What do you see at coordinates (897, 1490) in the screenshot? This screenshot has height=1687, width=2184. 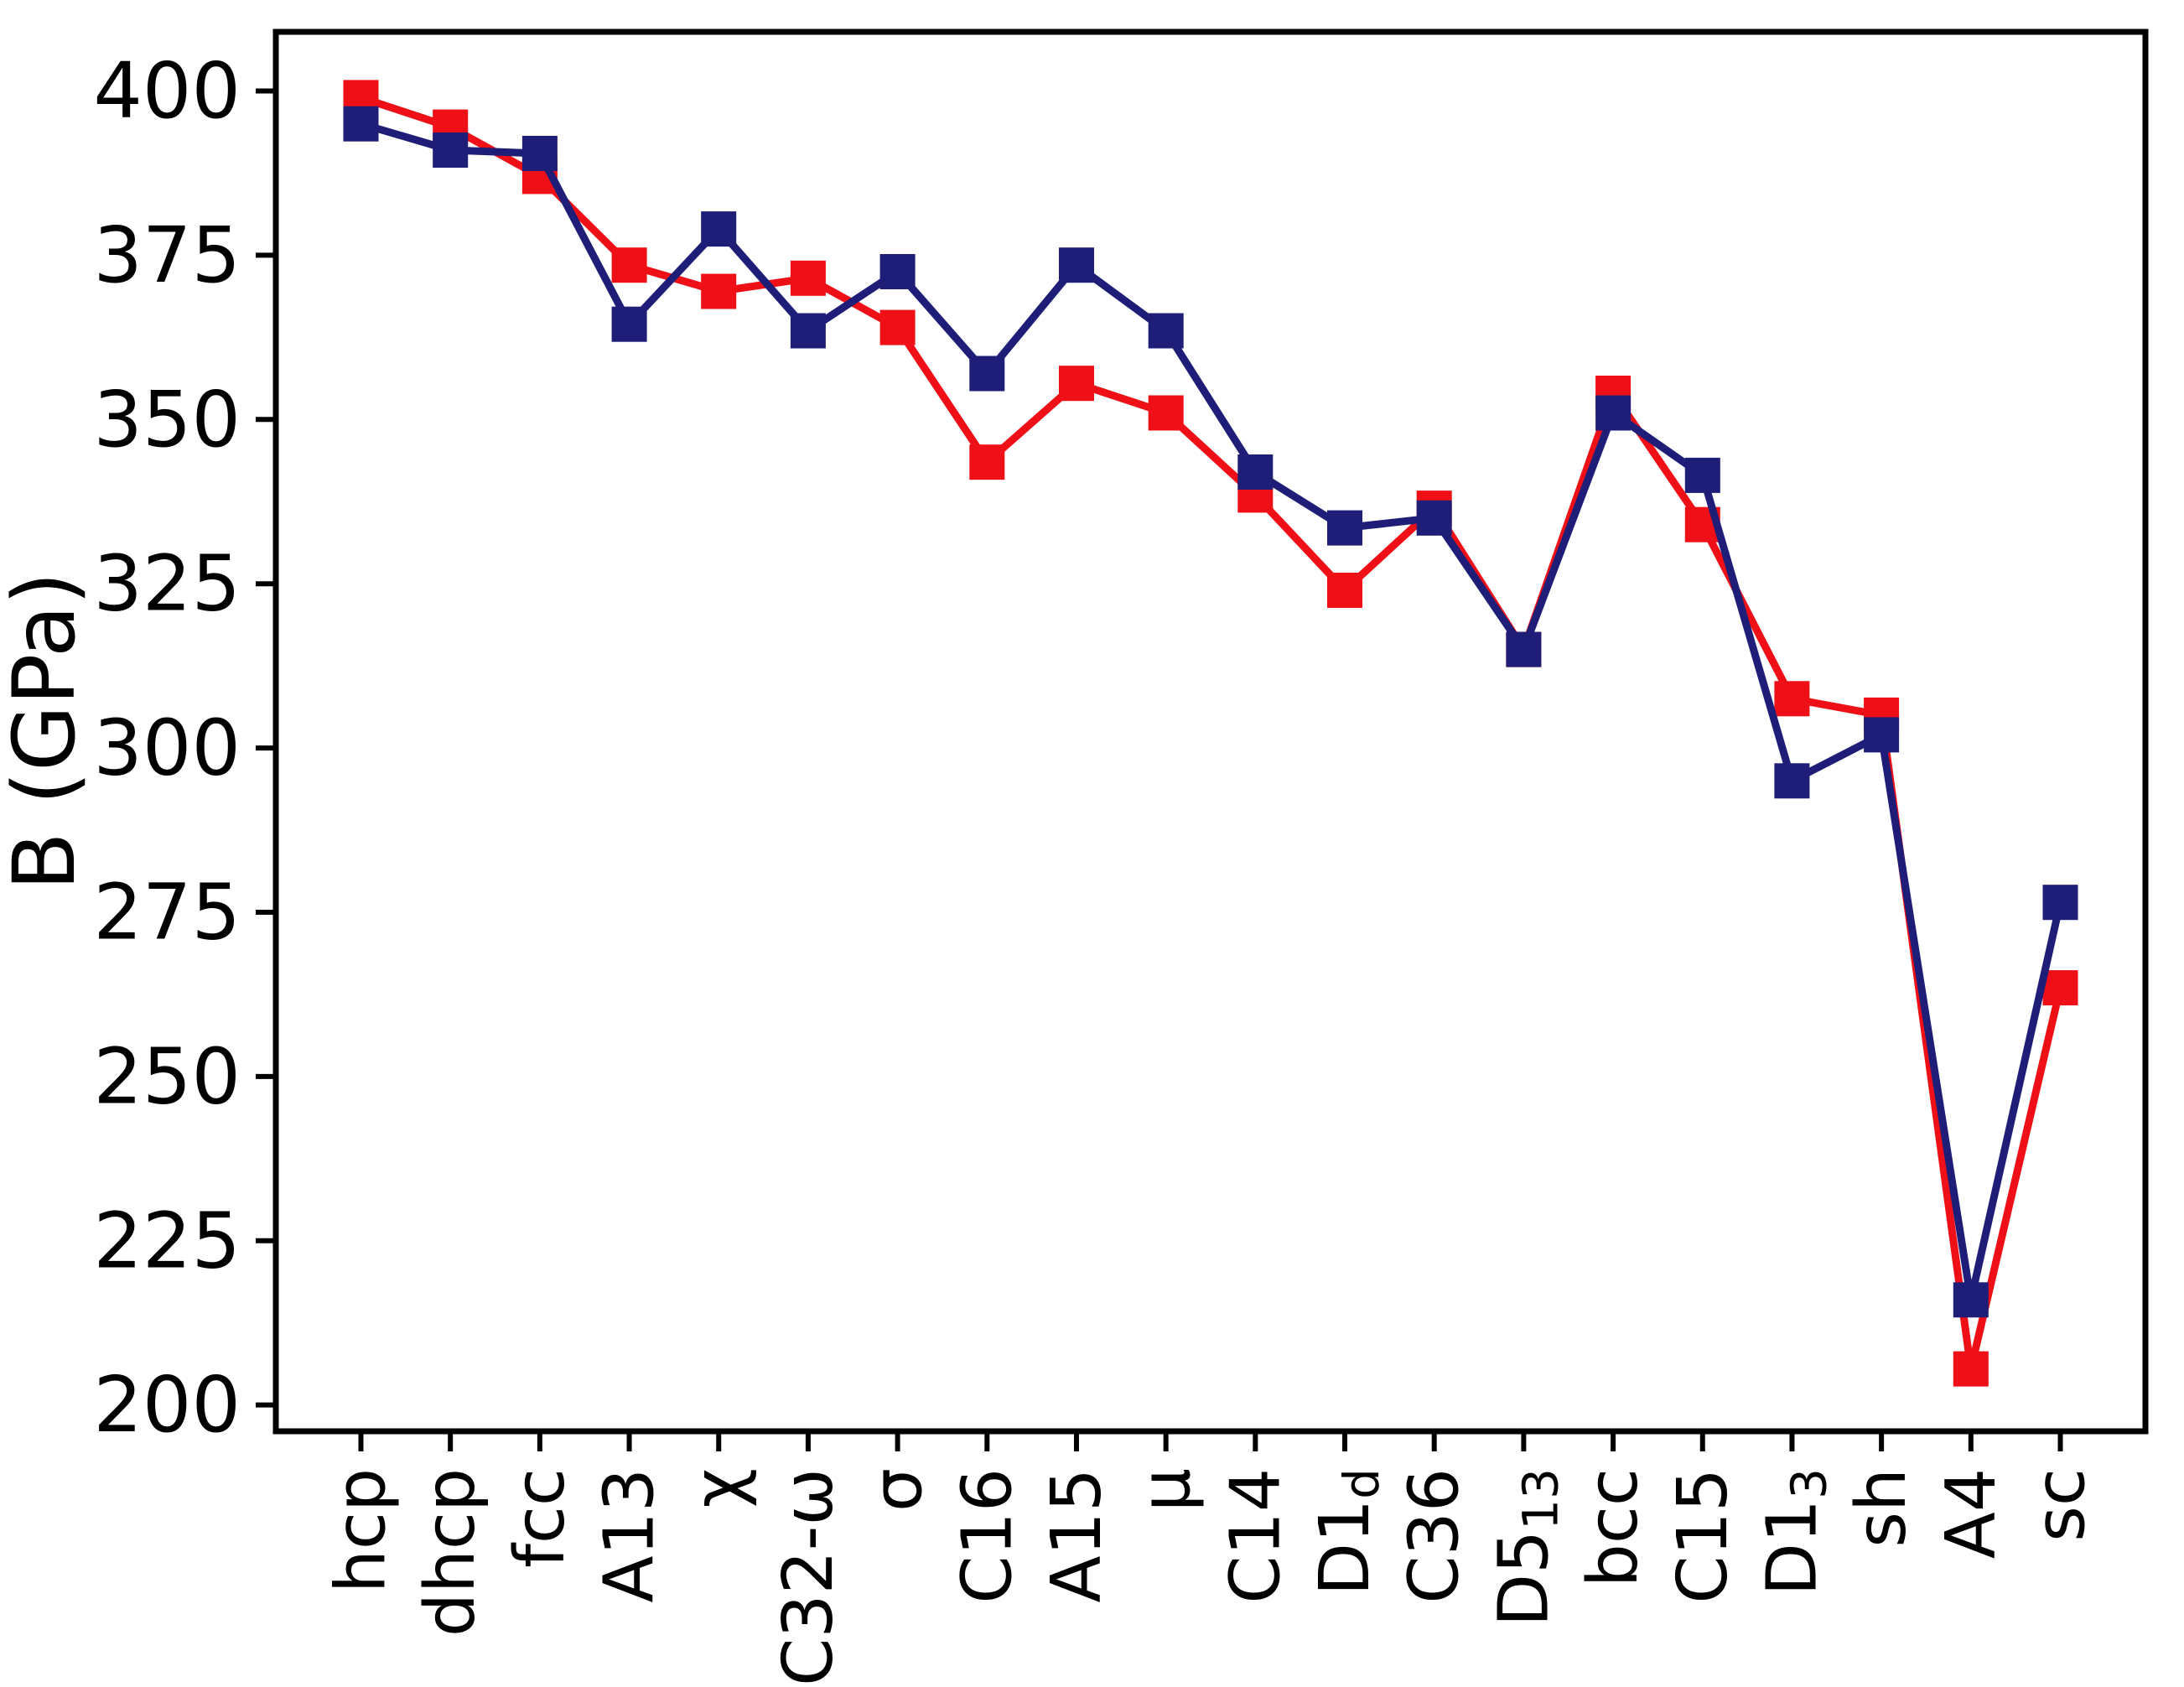 I see `x-tick-label: σ` at bounding box center [897, 1490].